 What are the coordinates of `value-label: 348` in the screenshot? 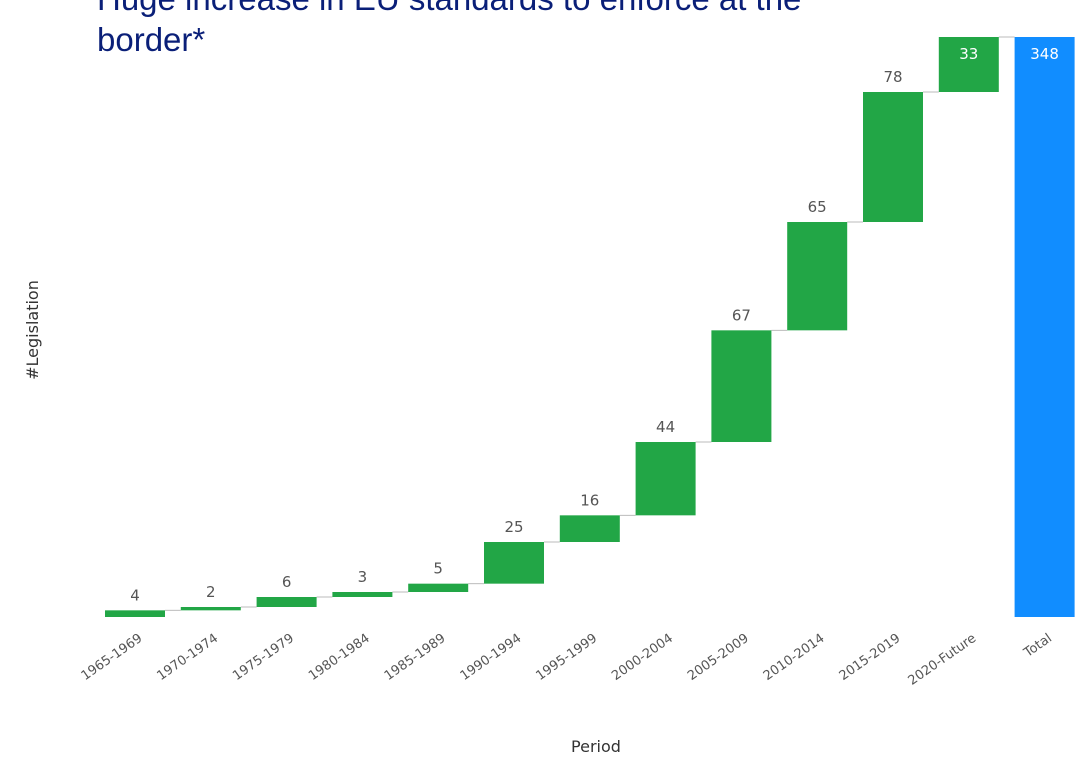 It's located at (1044, 54).